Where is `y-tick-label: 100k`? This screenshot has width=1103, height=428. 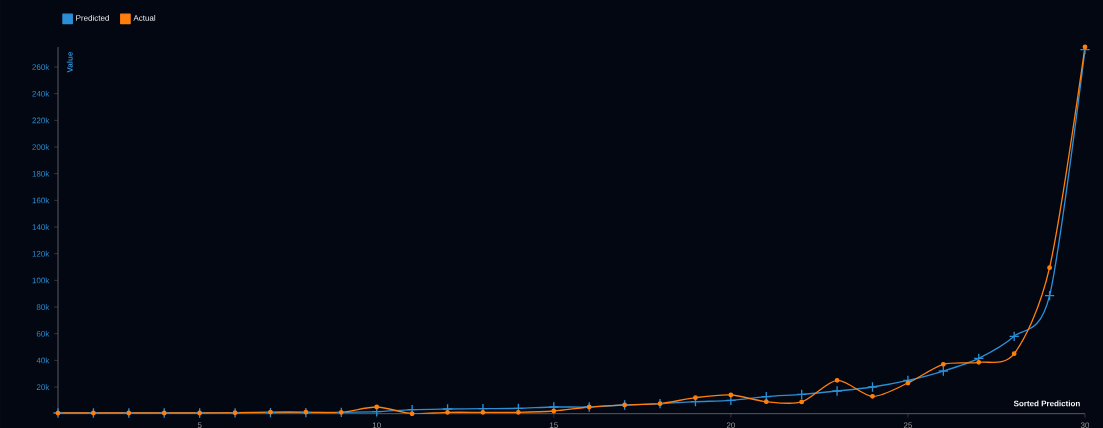 y-tick-label: 100k is located at coordinates (41, 280).